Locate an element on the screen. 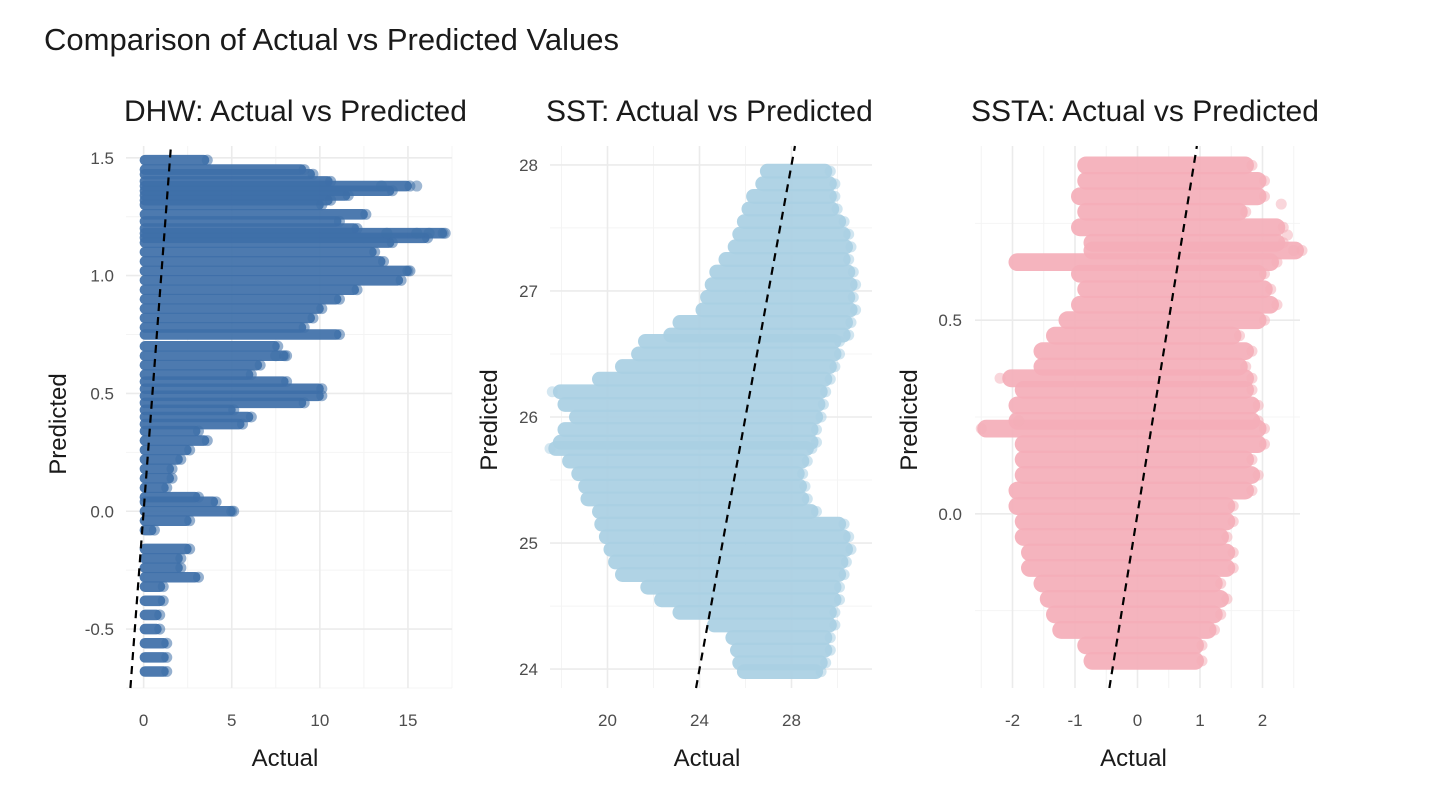 The image size is (1441, 810). x-tick-label: 1 is located at coordinates (1199, 720).